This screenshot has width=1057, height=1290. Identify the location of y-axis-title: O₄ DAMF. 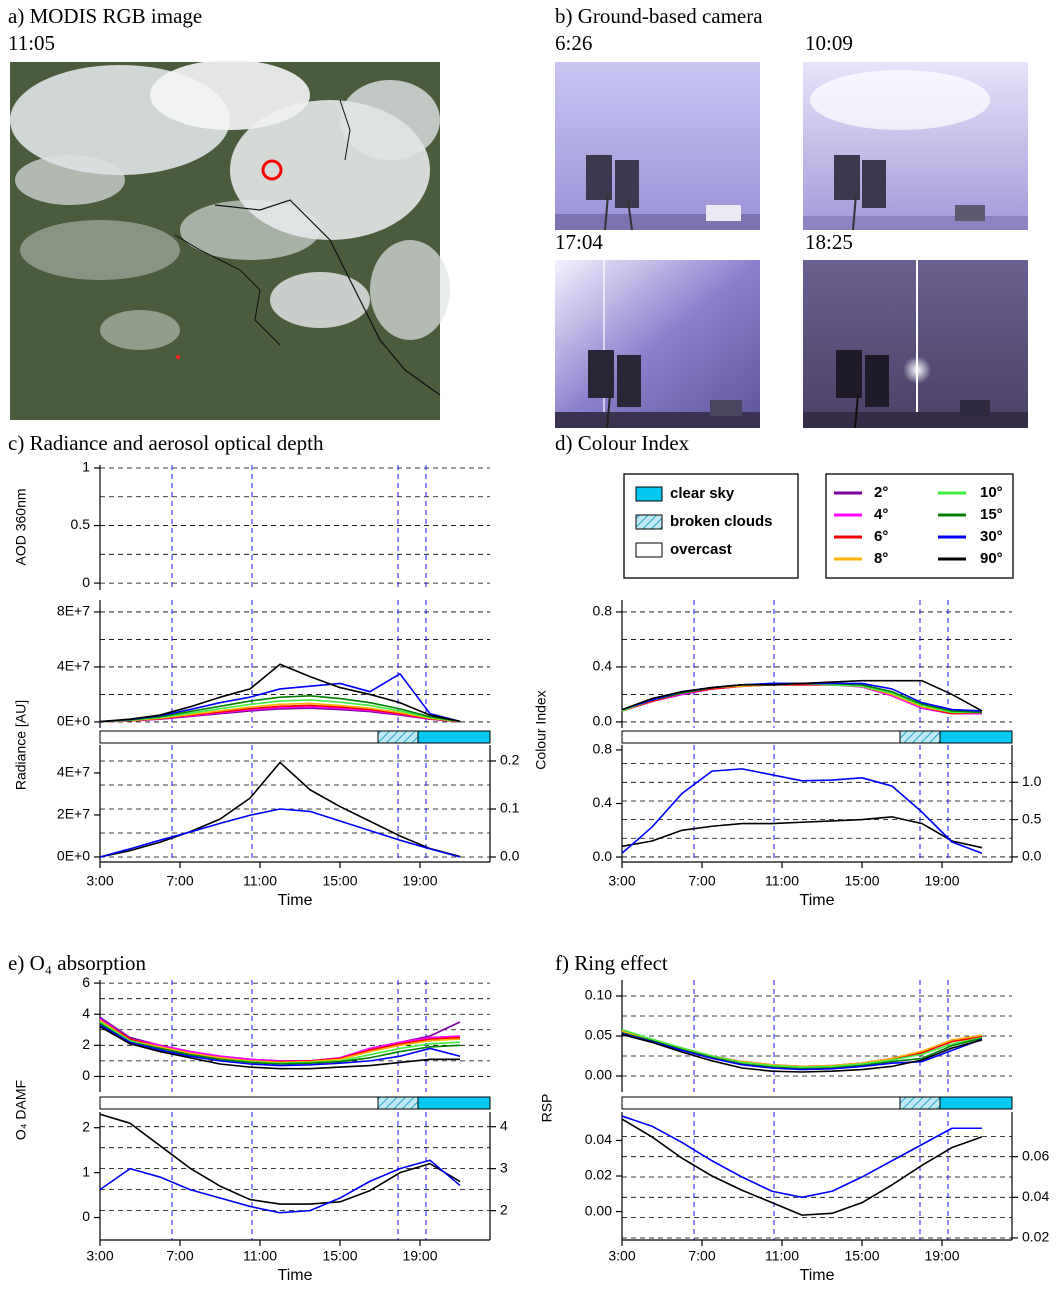
(21, 1110).